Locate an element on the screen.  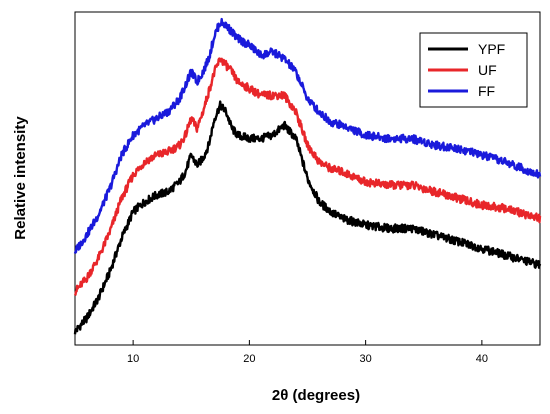
legend-label-ypf: YPF is located at coordinates (491, 49).